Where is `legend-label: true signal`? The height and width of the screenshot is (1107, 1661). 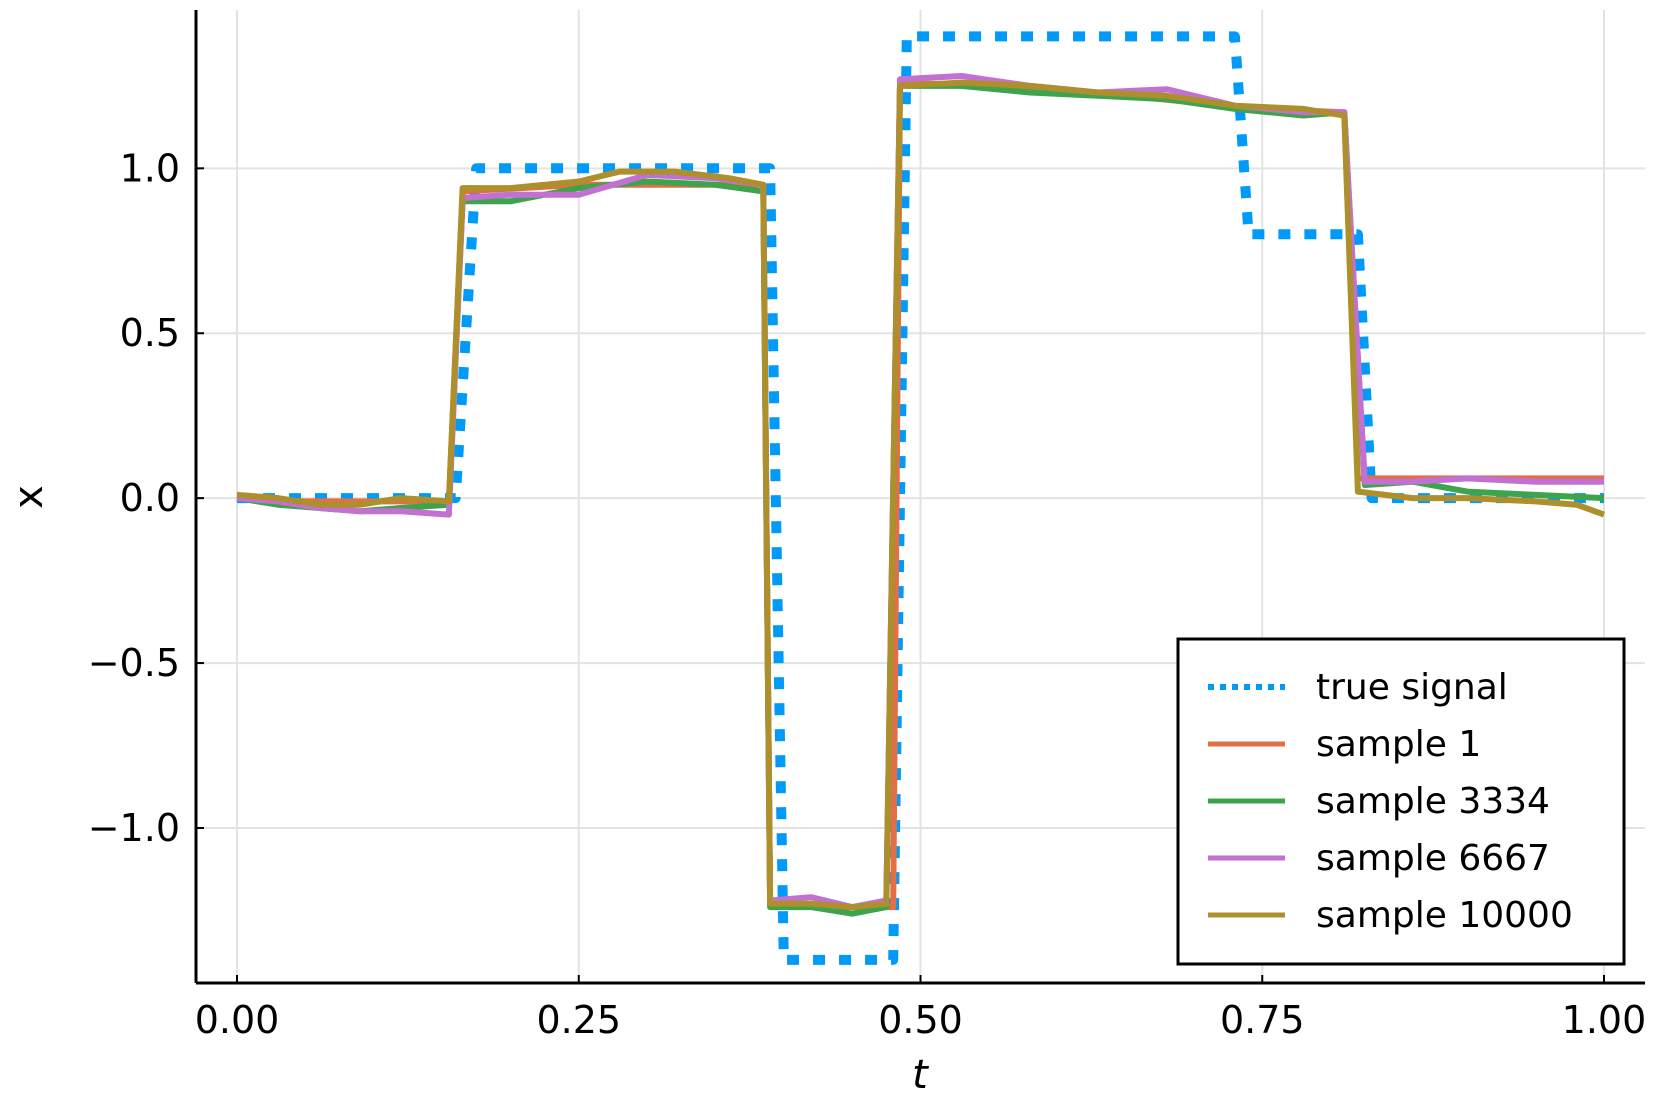
legend-label: true signal is located at coordinates (1412, 687).